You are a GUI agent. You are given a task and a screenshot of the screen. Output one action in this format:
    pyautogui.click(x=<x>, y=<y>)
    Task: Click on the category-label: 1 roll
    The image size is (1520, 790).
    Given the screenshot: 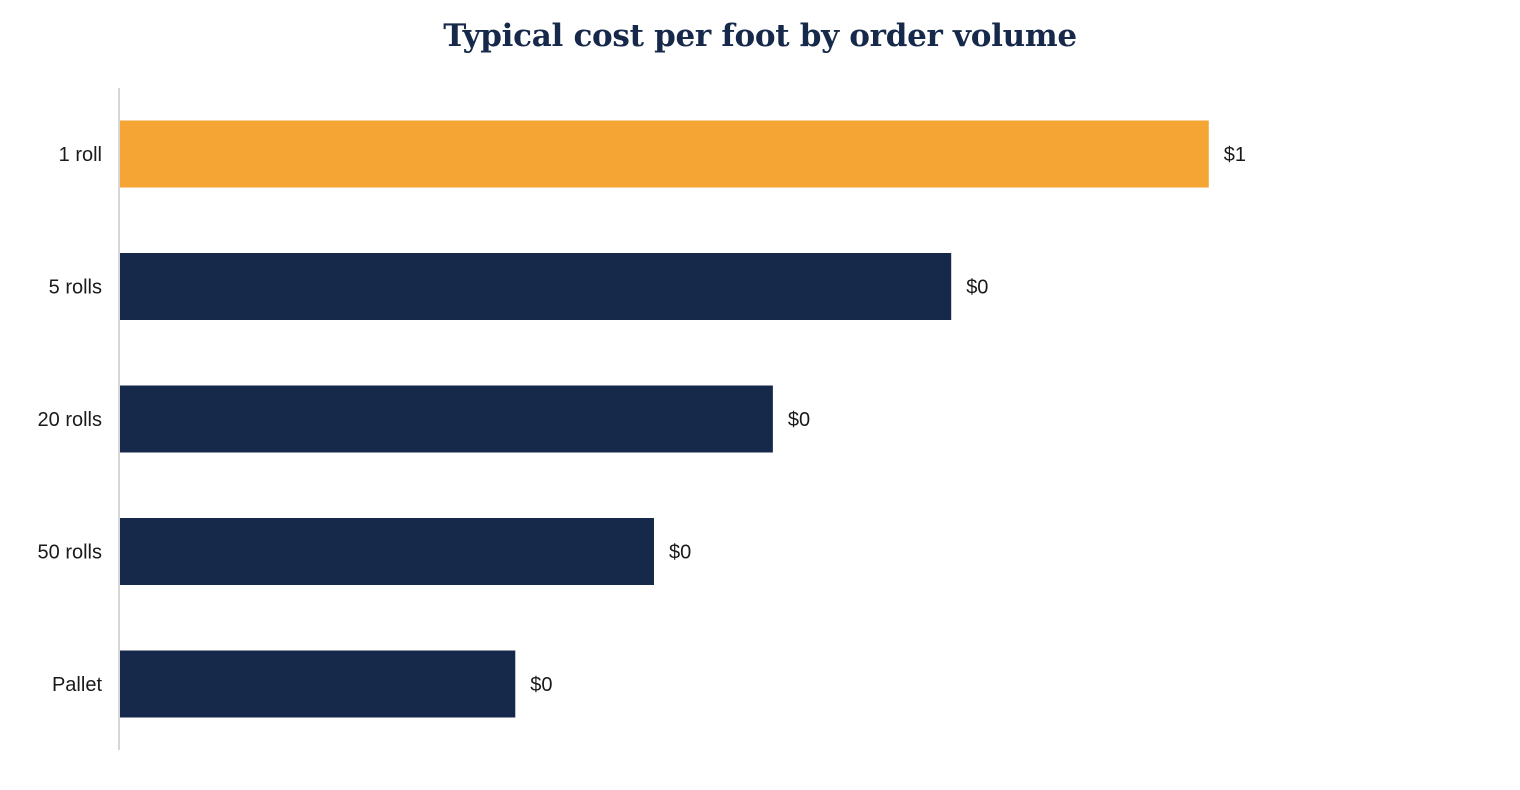 What is the action you would take?
    pyautogui.click(x=80, y=155)
    